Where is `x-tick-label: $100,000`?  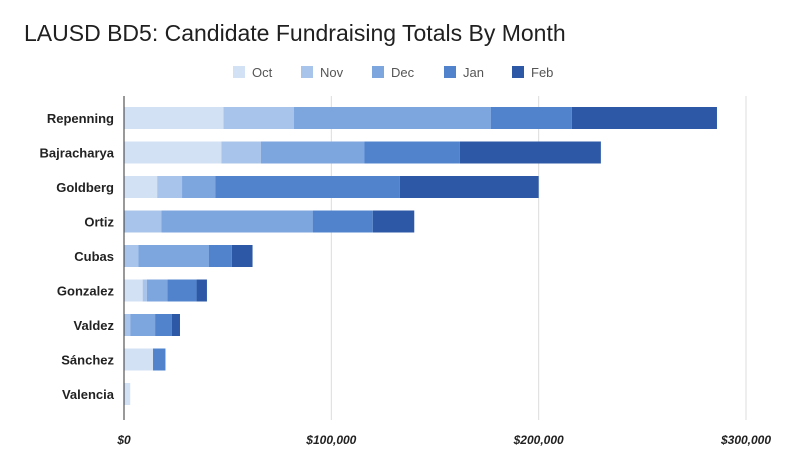 x-tick-label: $100,000 is located at coordinates (330, 440).